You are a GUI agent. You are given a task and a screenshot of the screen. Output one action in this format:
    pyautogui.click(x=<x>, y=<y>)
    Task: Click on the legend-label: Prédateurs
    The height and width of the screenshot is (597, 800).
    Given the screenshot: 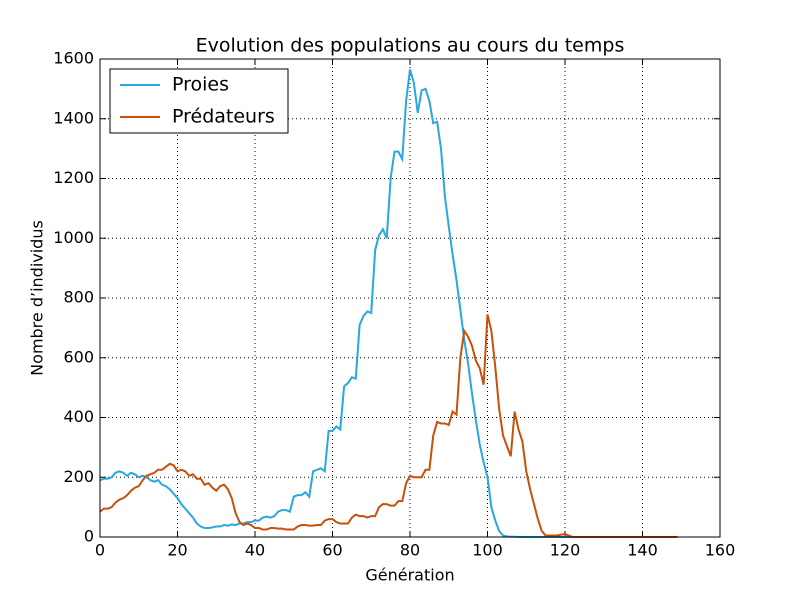 What is the action you would take?
    pyautogui.click(x=223, y=117)
    